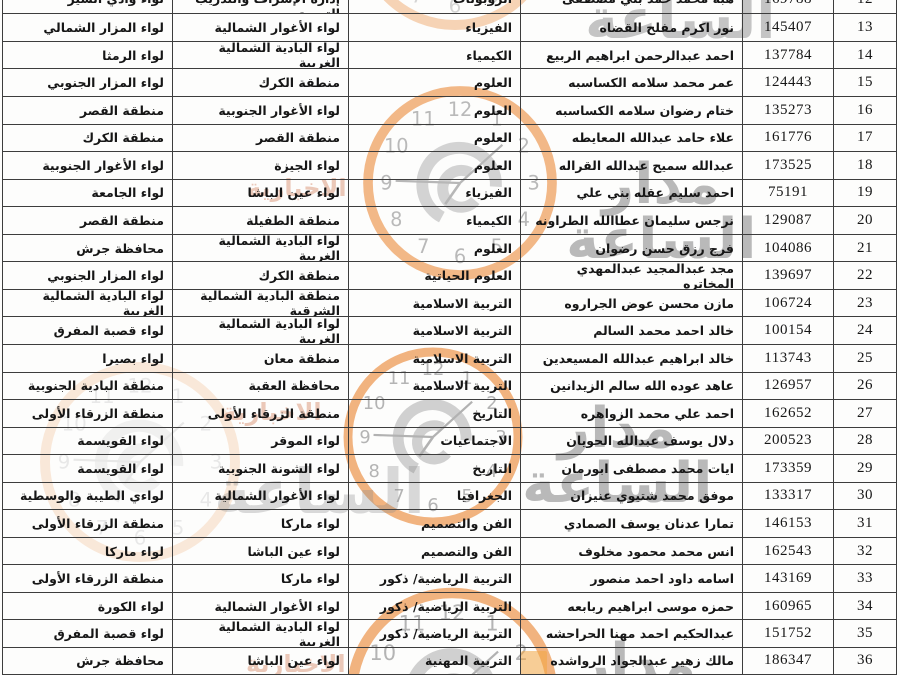 The height and width of the screenshot is (675, 900). I want to click on registration-number-cell: 124443, so click(787, 83).